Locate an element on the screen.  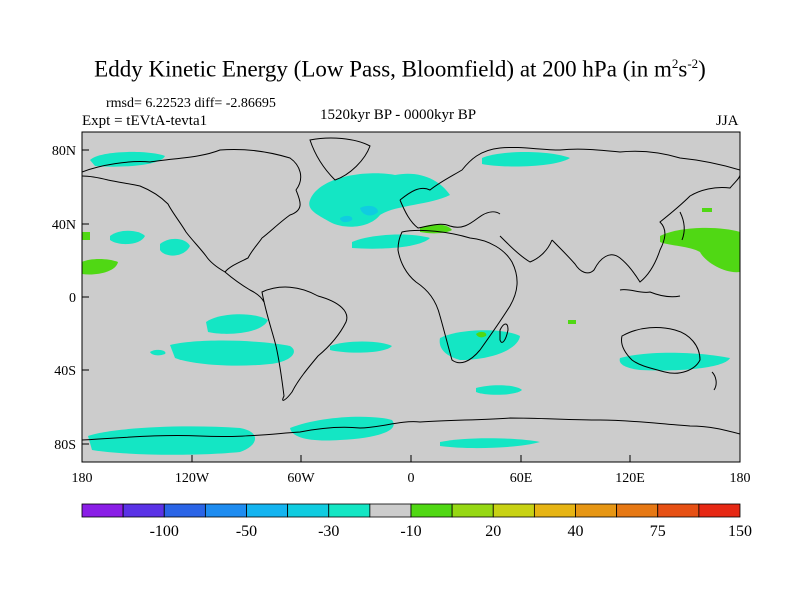
colorbar-label: -30 is located at coordinates (328, 531).